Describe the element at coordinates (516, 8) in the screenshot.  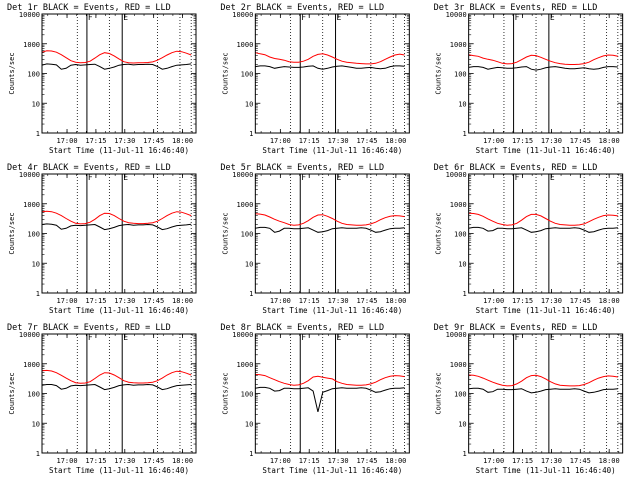
I see `chart-title: Det 3r BLACK = Events, RED = LLD` at that location.